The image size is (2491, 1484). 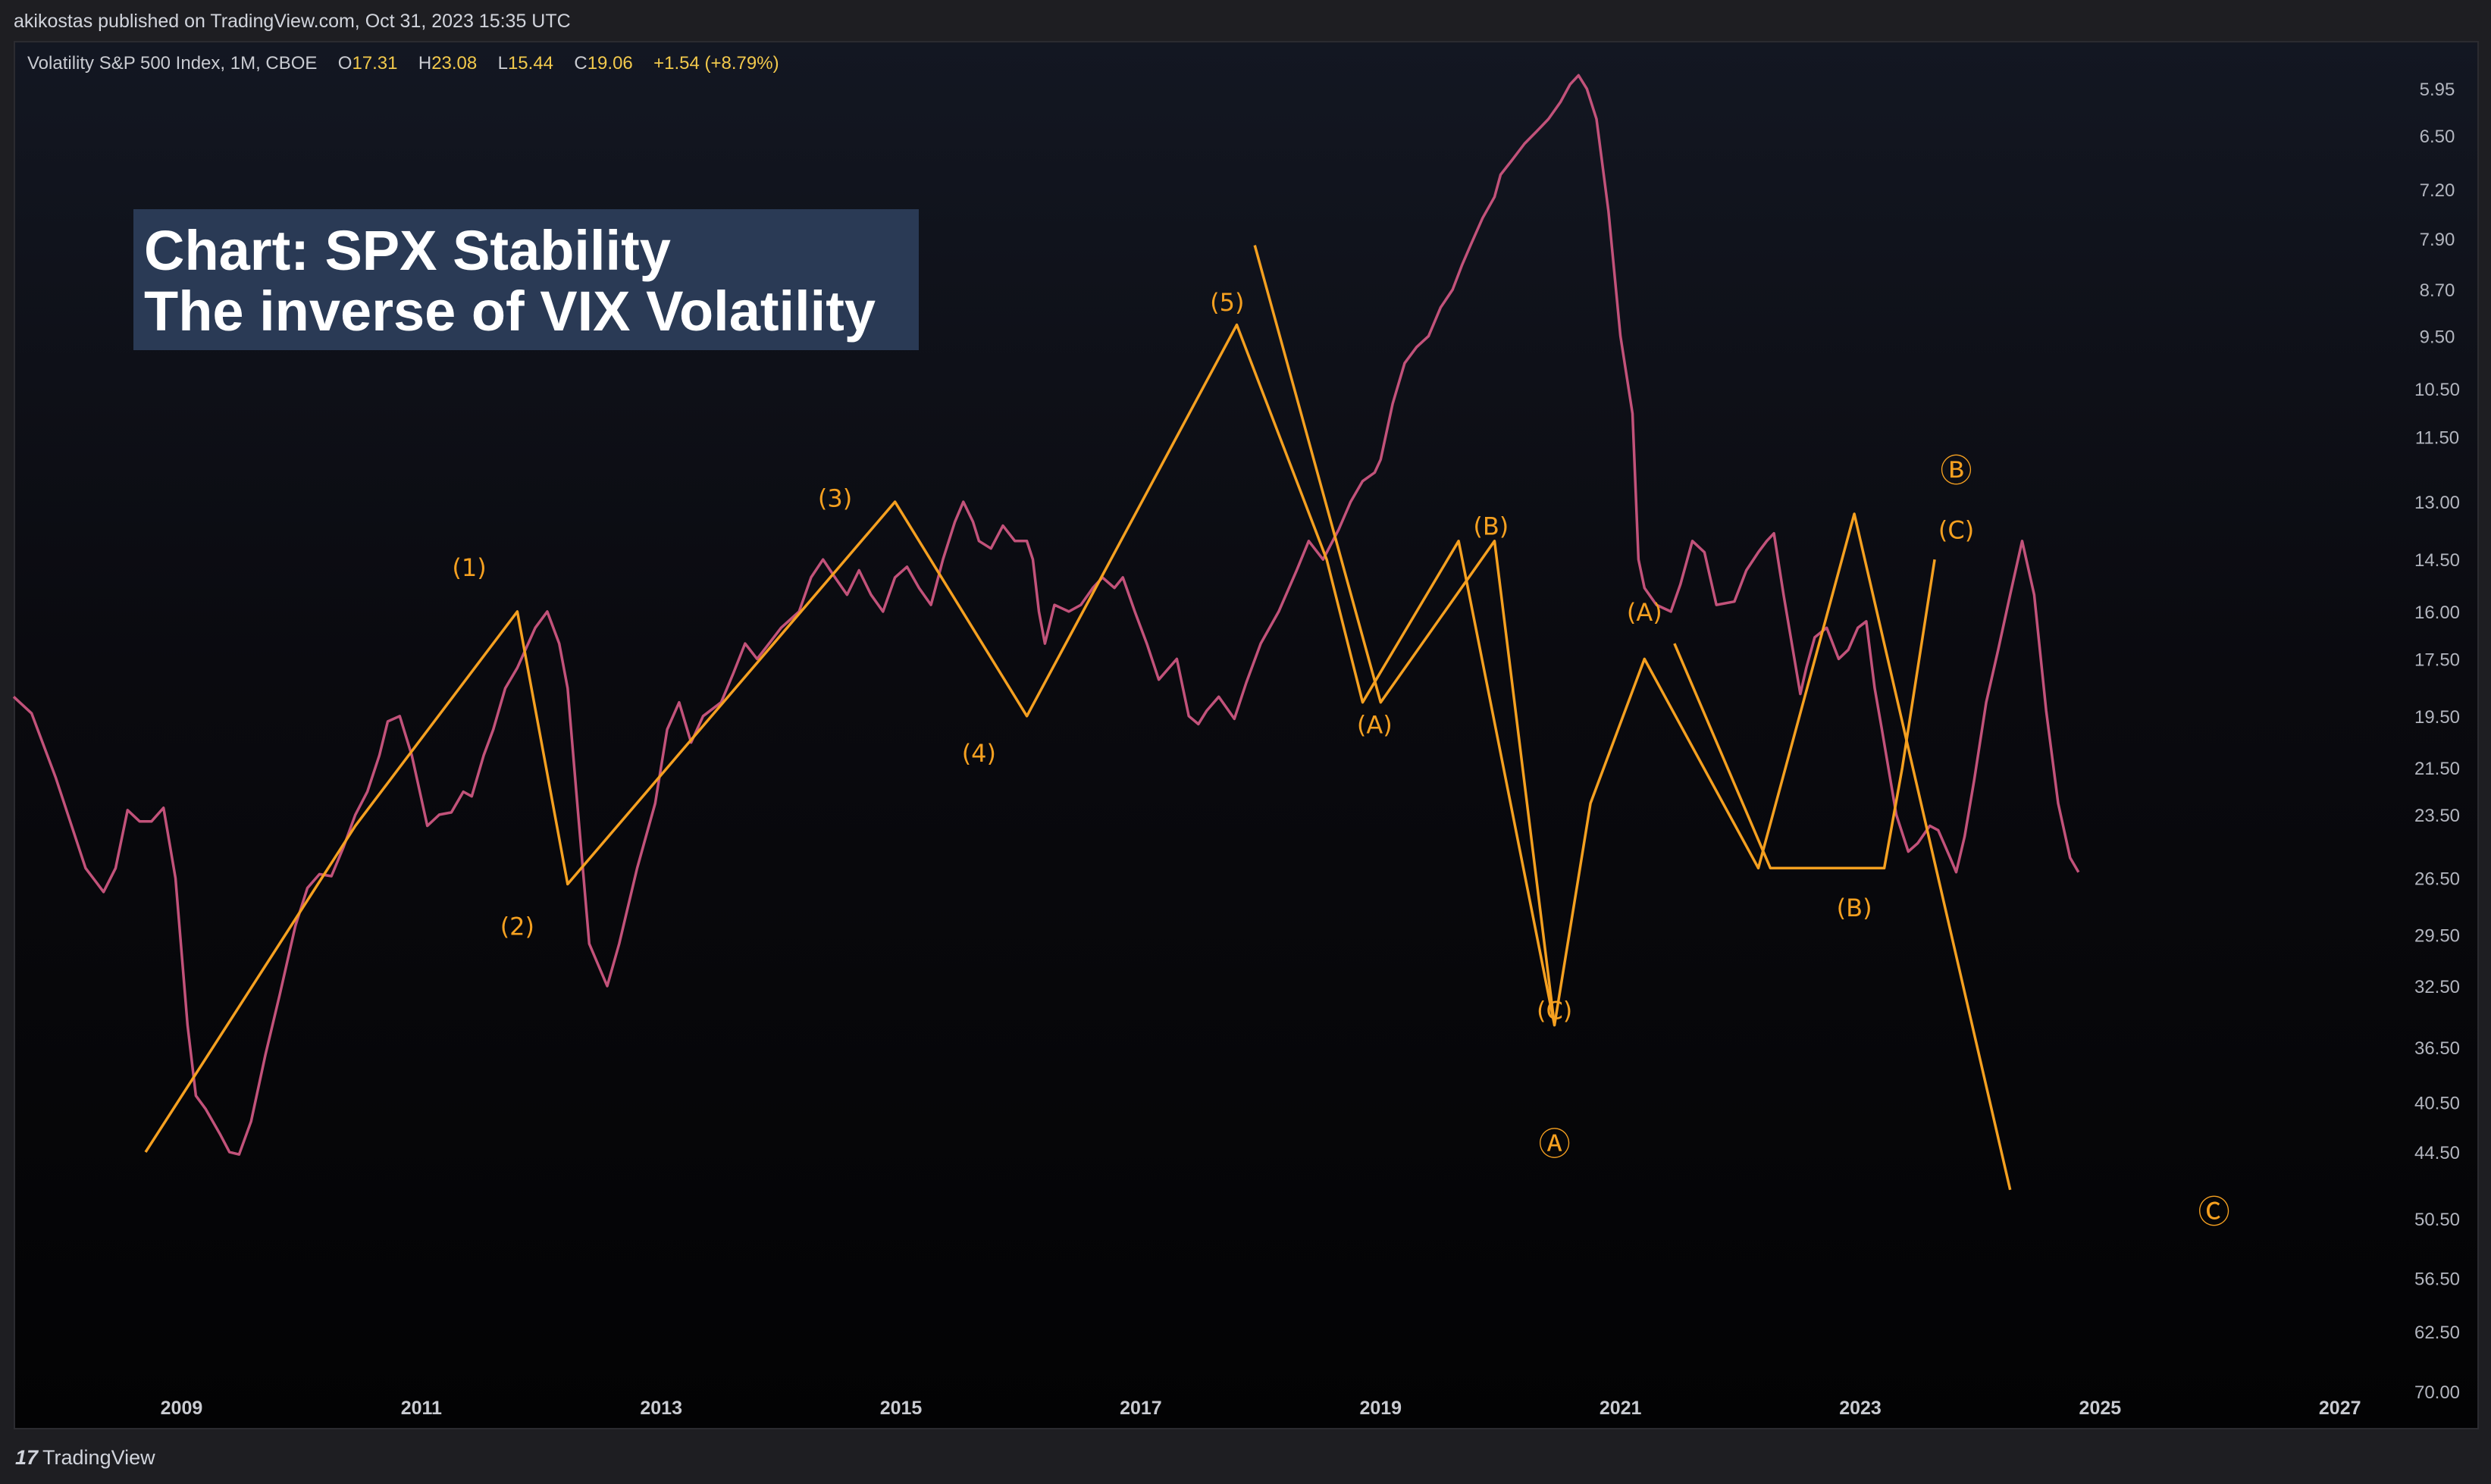 I want to click on chart-subtitle: The inverse of VIX Volatility, so click(x=510, y=311).